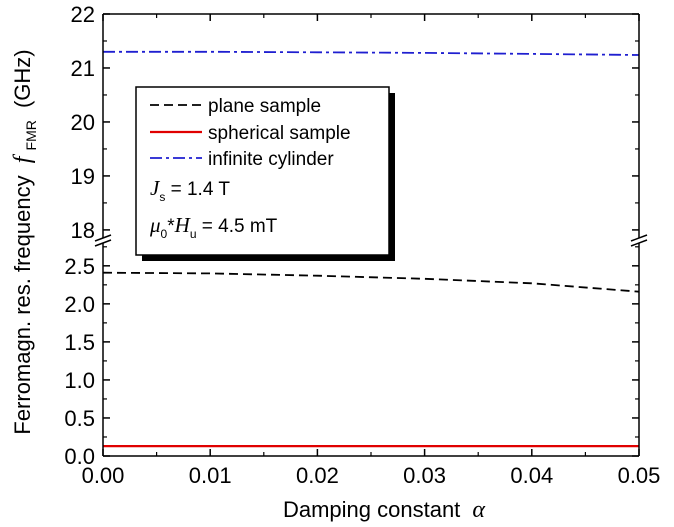  What do you see at coordinates (262, 171) in the screenshot?
I see `legend-box` at bounding box center [262, 171].